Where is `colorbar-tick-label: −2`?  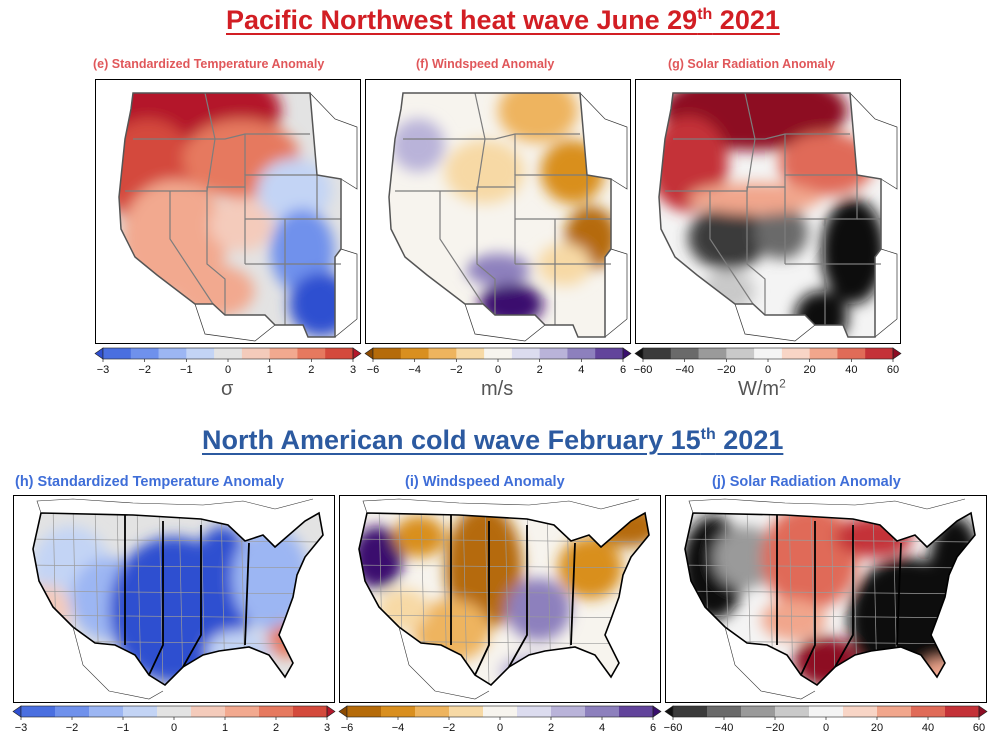
colorbar-tick-label: −2 is located at coordinates (456, 370).